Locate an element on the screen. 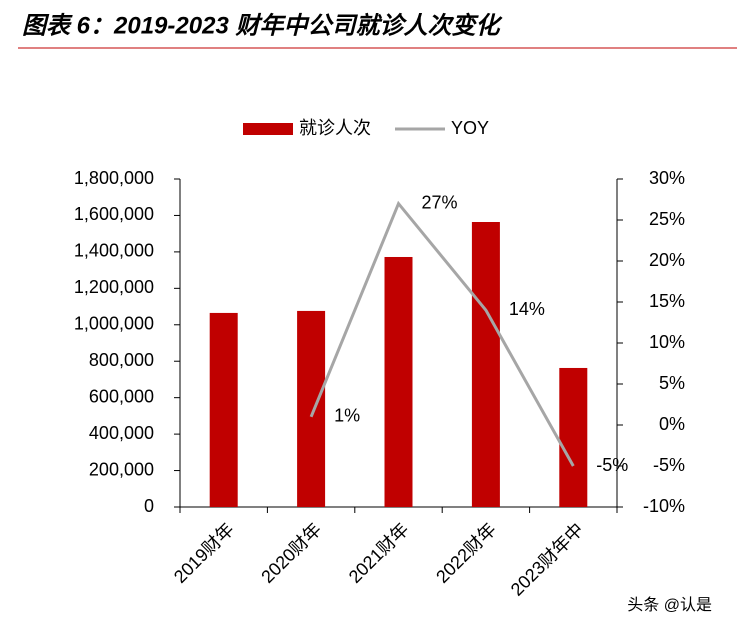 The width and height of the screenshot is (737, 634). x-tick-label: 2022财年 is located at coordinates (466, 553).